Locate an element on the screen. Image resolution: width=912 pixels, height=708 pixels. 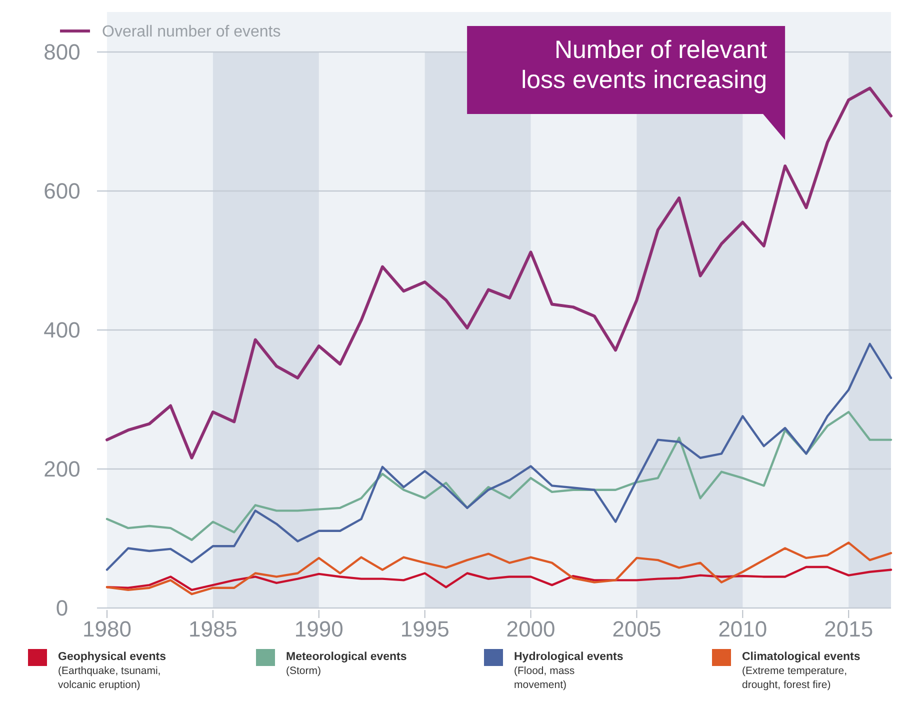
y-tick-label: 800 is located at coordinates (62, 52).